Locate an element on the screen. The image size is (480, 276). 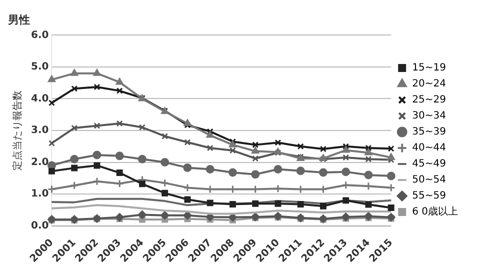
y-tick-label: 5.0 is located at coordinates (39, 67).